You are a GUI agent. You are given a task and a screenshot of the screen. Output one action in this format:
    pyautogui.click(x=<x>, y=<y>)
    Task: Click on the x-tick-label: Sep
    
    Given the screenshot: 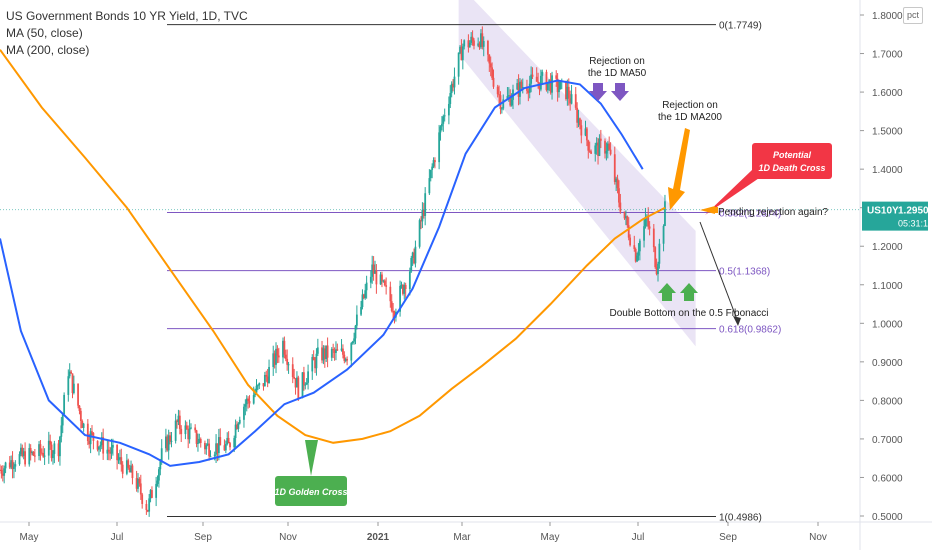 What is the action you would take?
    pyautogui.click(x=728, y=537)
    